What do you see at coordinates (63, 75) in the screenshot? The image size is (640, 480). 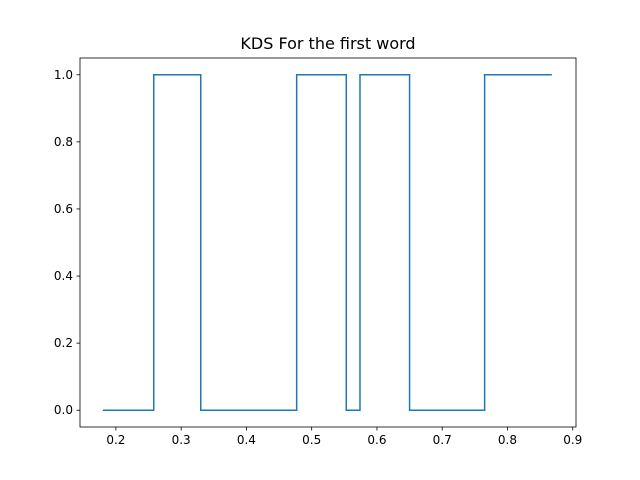 I see `y-tick-label: 1.0` at bounding box center [63, 75].